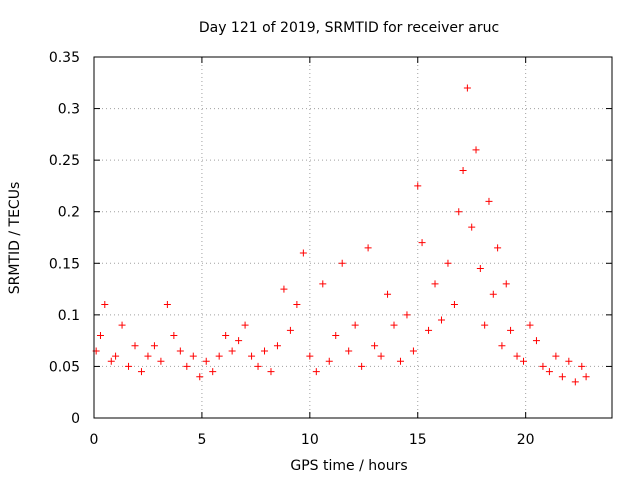 The width and height of the screenshot is (640, 480). I want to click on y-tick-label: 0.05, so click(64, 367).